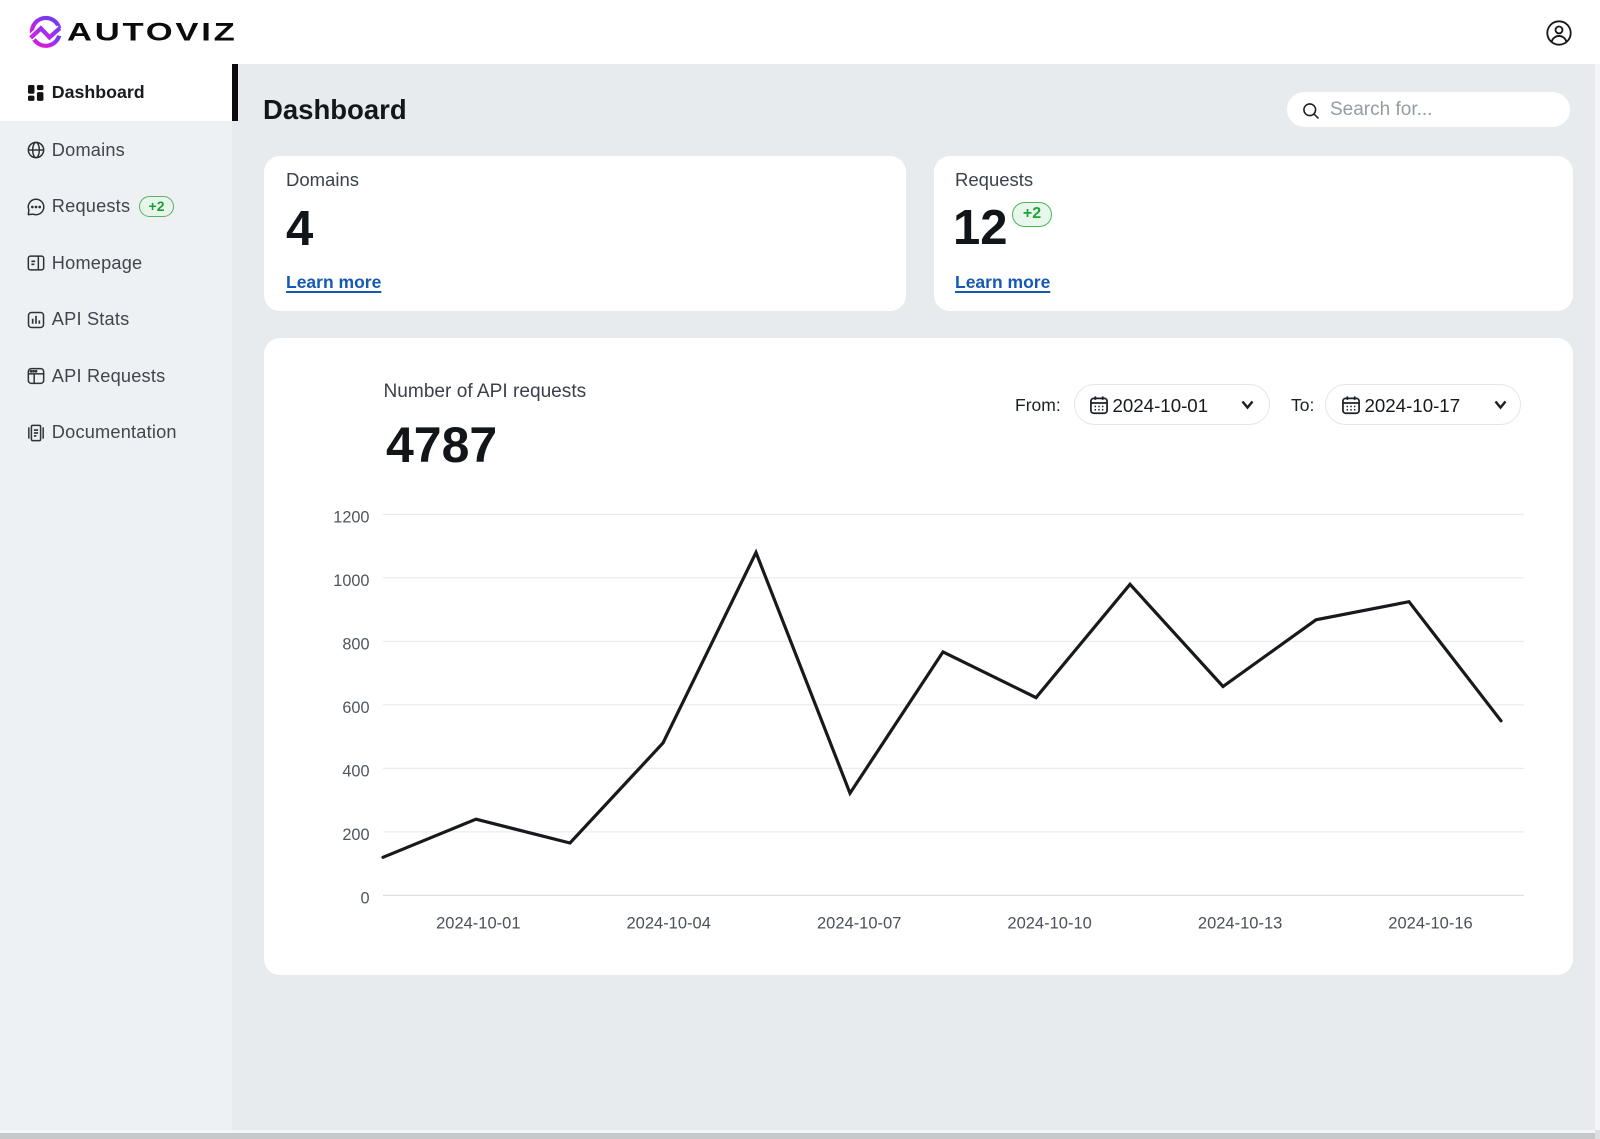  Describe the element at coordinates (355, 835) in the screenshot. I see `svg-text: 200` at that location.